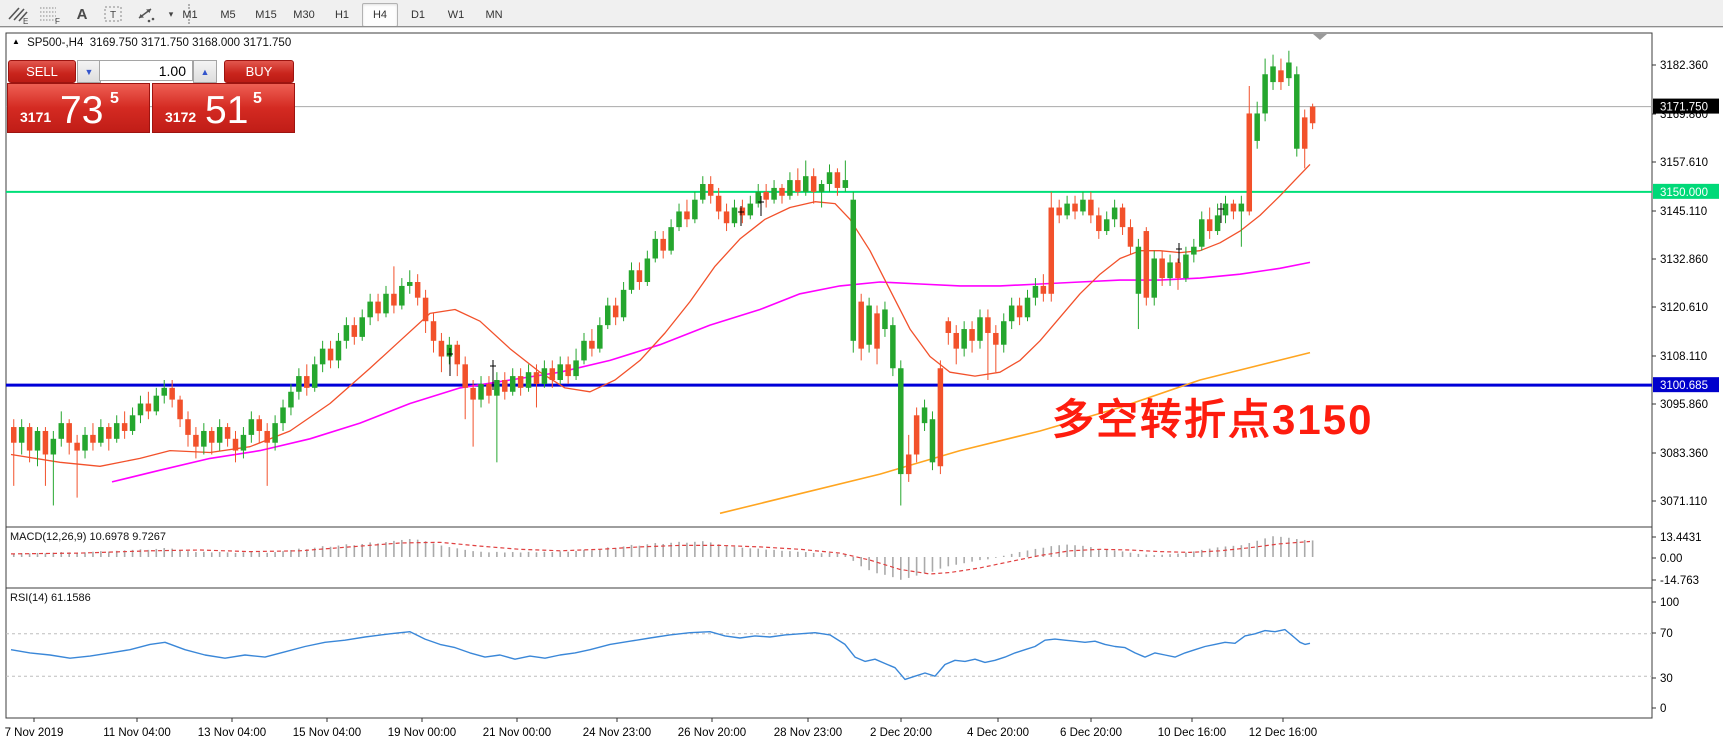 Image resolution: width=1723 pixels, height=745 pixels. Describe the element at coordinates (18, 14) in the screenshot. I see `hatch-pencil-expert-icon: E` at that location.